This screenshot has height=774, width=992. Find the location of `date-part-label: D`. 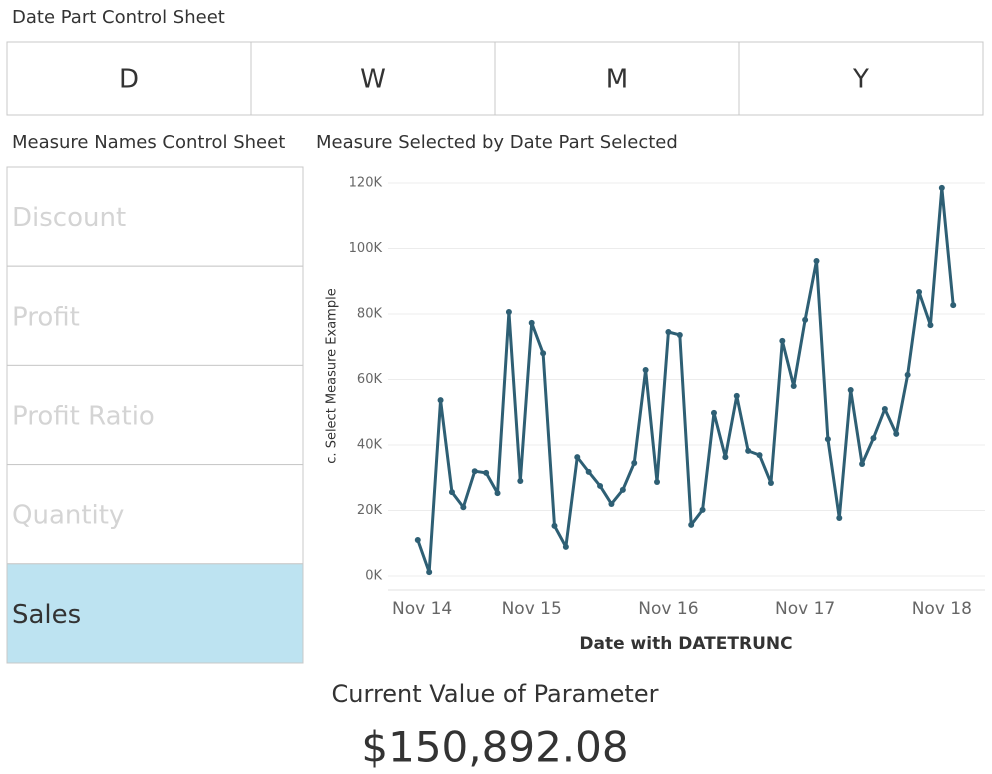

date-part-label: D is located at coordinates (129, 80).